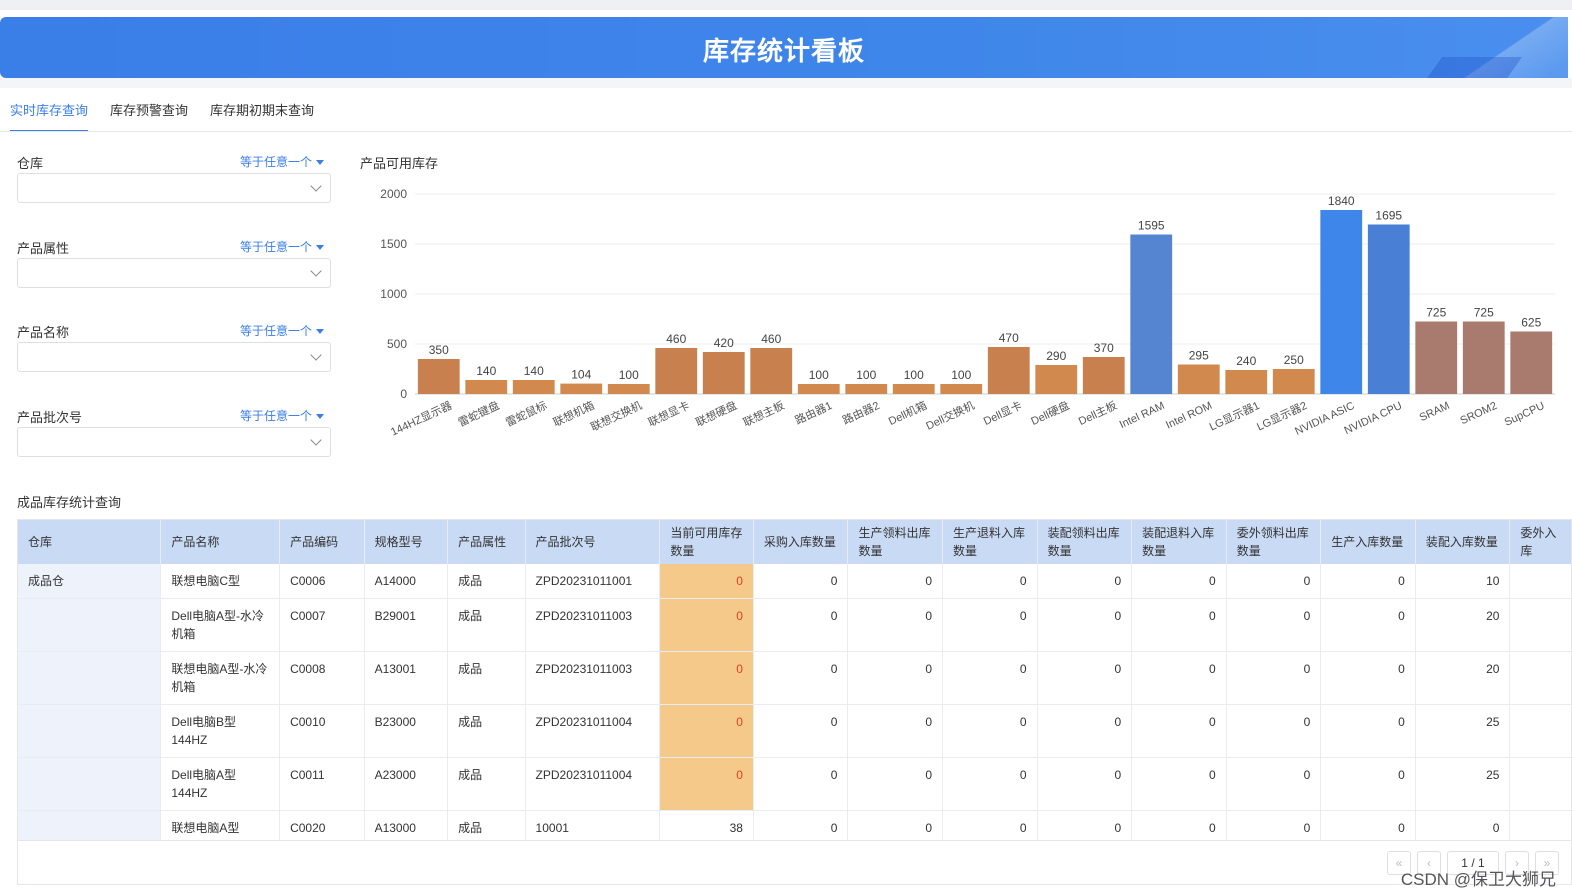 The image size is (1572, 896). I want to click on x-category-label: 联想显卡, so click(669, 413).